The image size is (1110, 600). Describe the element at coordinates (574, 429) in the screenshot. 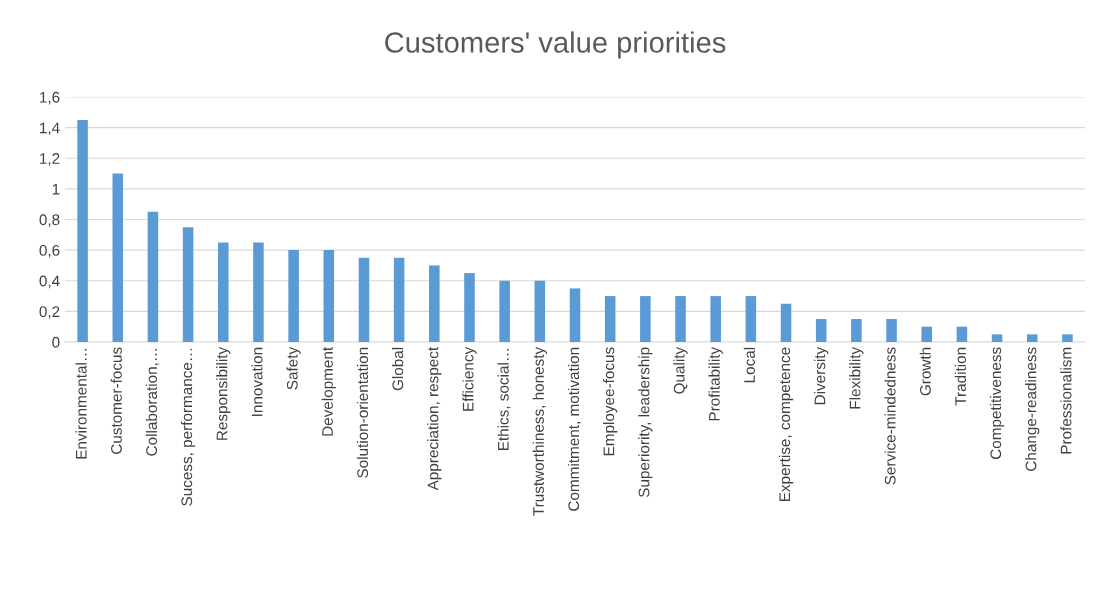

I see `x-tick-label: Commitment, motivation` at that location.